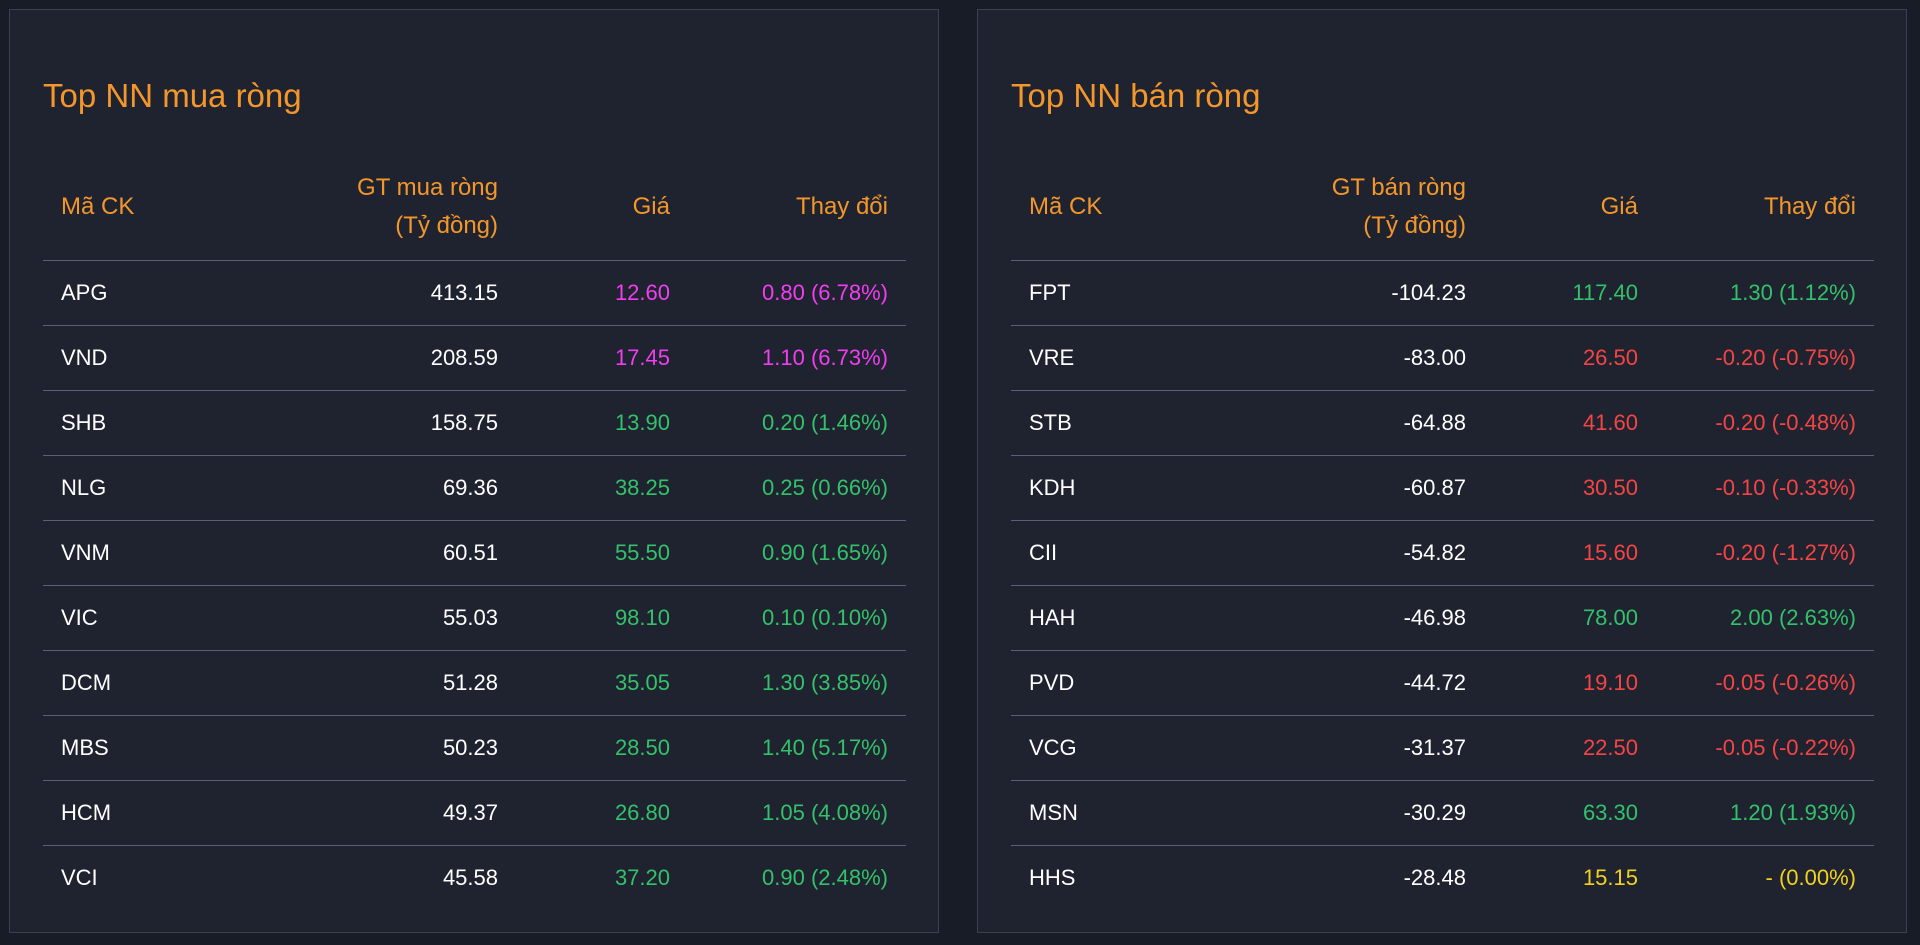  I want to click on table-header-row: Mã CK GT bán ròng (Tỷ đồng) Giá Thay đổi, so click(1442, 207).